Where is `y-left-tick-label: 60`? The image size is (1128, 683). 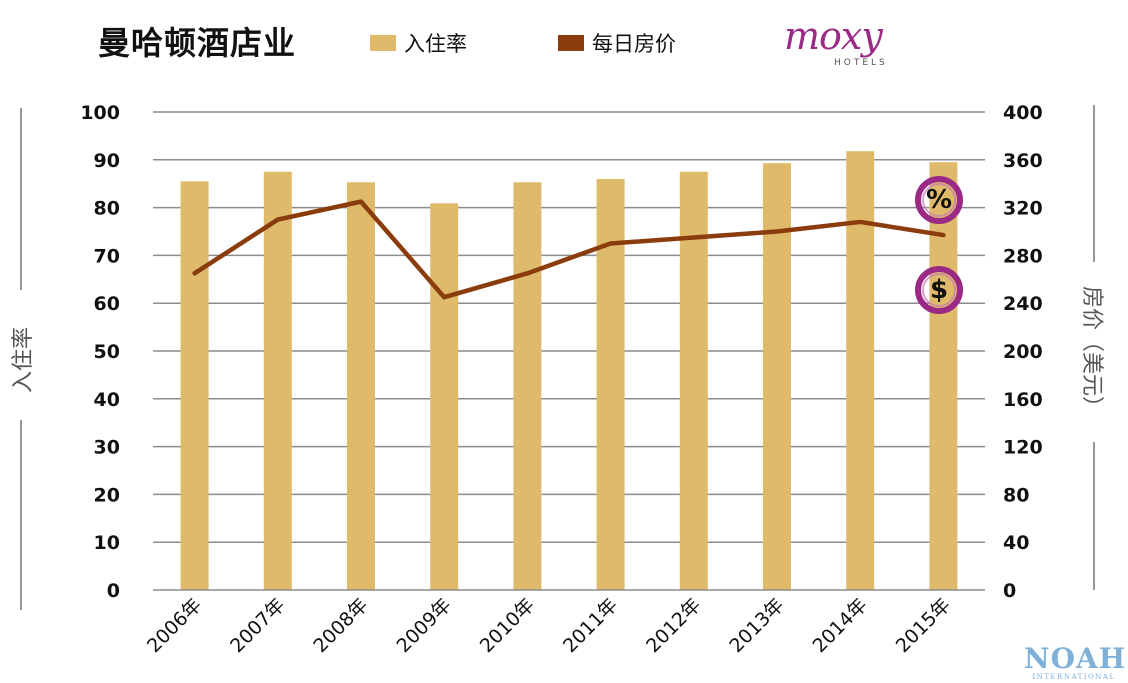
y-left-tick-label: 60 is located at coordinates (107, 304).